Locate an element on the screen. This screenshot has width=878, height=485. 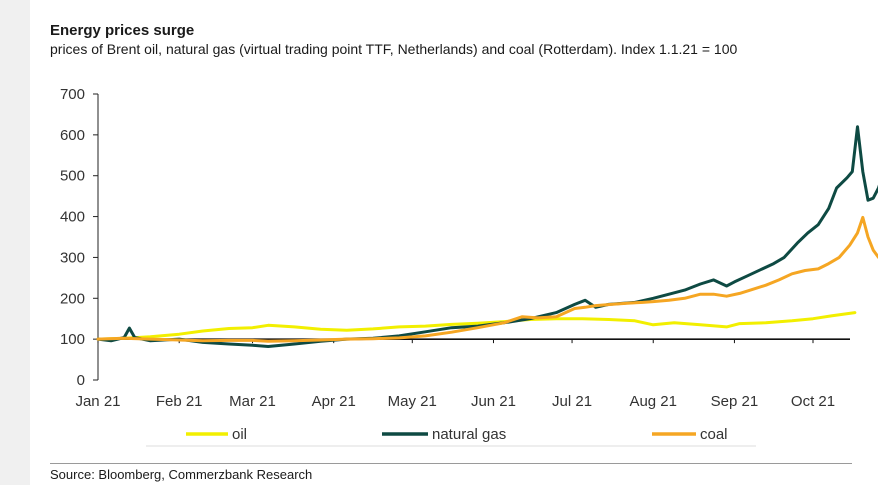
x-tick-label: Oct 21 is located at coordinates (813, 401).